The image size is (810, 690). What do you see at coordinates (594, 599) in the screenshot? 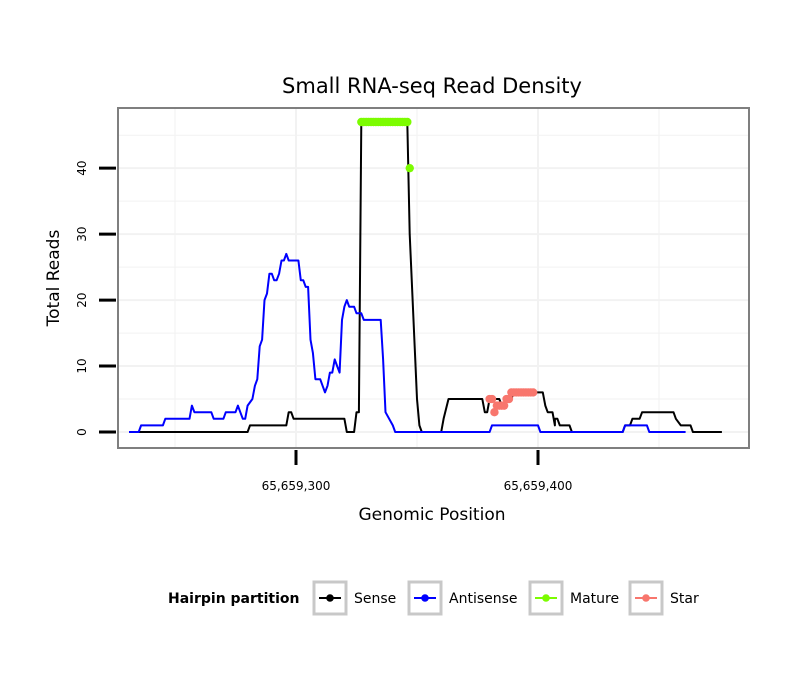
I see `legend-label-mature: Mature` at bounding box center [594, 599].